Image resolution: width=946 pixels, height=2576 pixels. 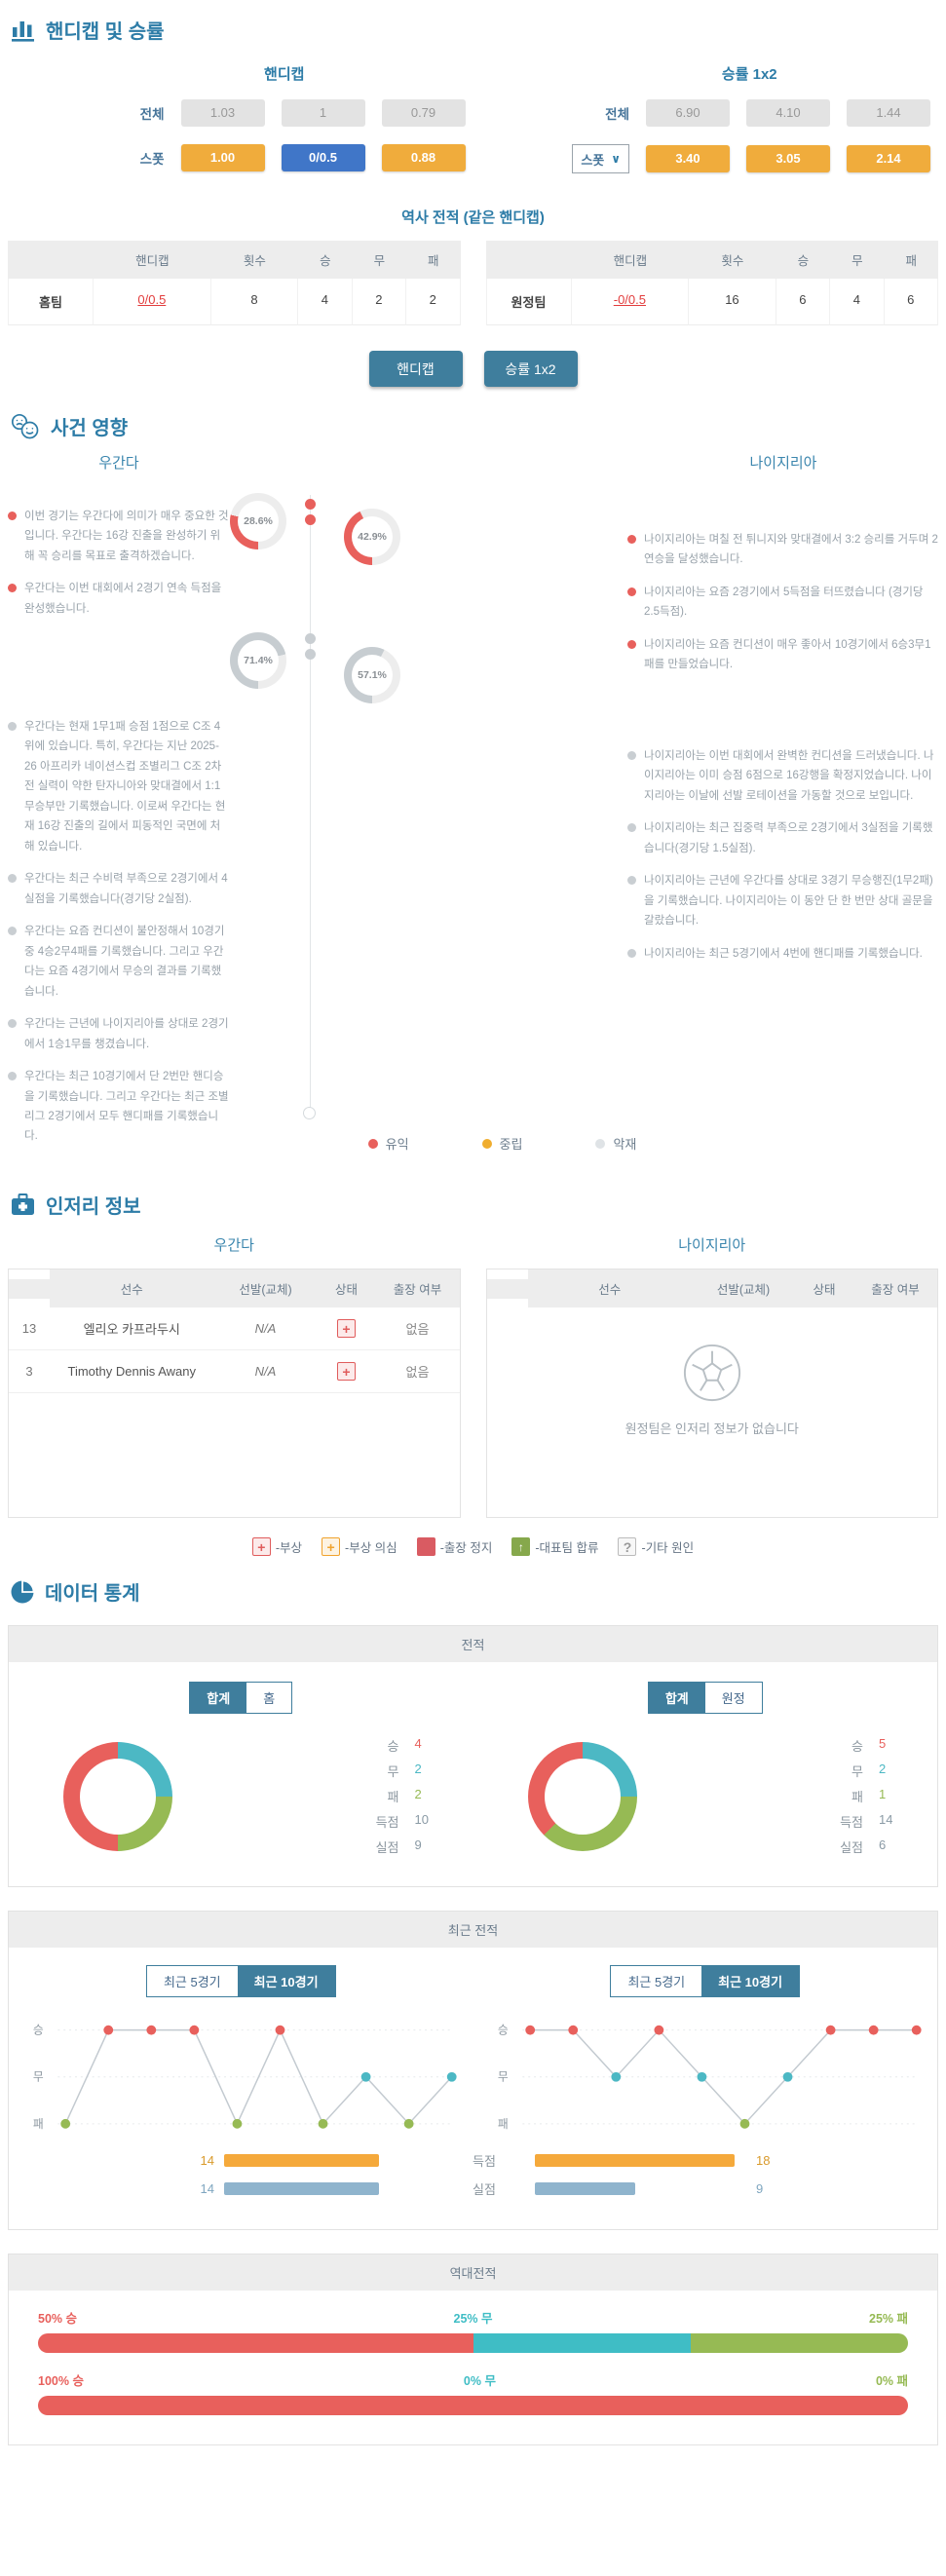 I want to click on home-good-donut: 28.6%, so click(x=258, y=521).